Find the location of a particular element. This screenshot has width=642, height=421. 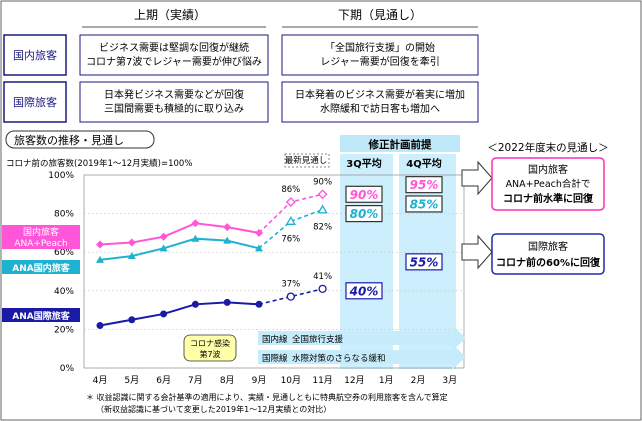

domestic-policy-arrow is located at coordinates (362, 338).